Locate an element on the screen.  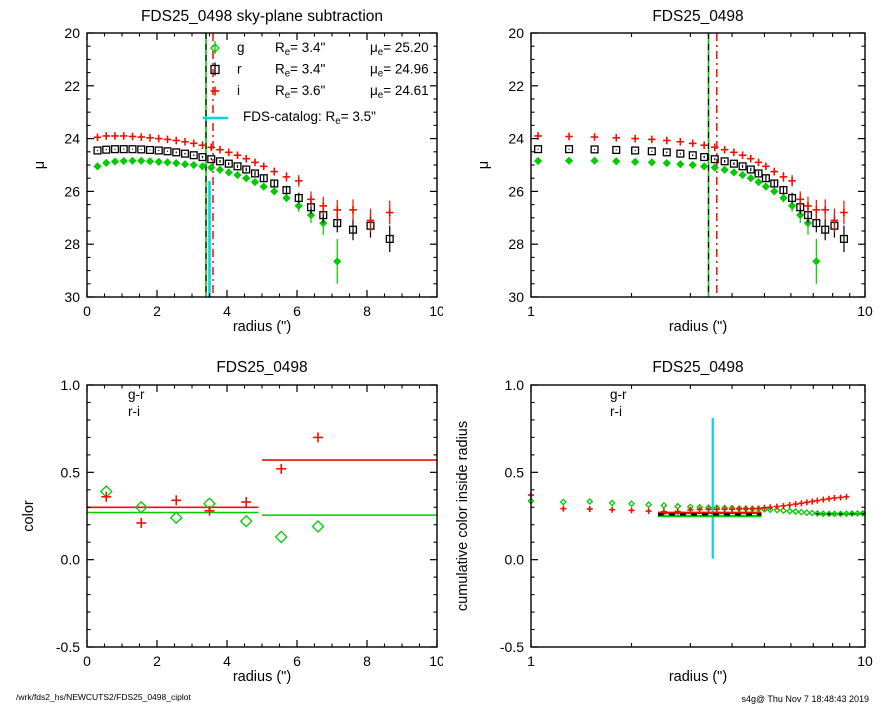
svg-text: i is located at coordinates (238, 90).